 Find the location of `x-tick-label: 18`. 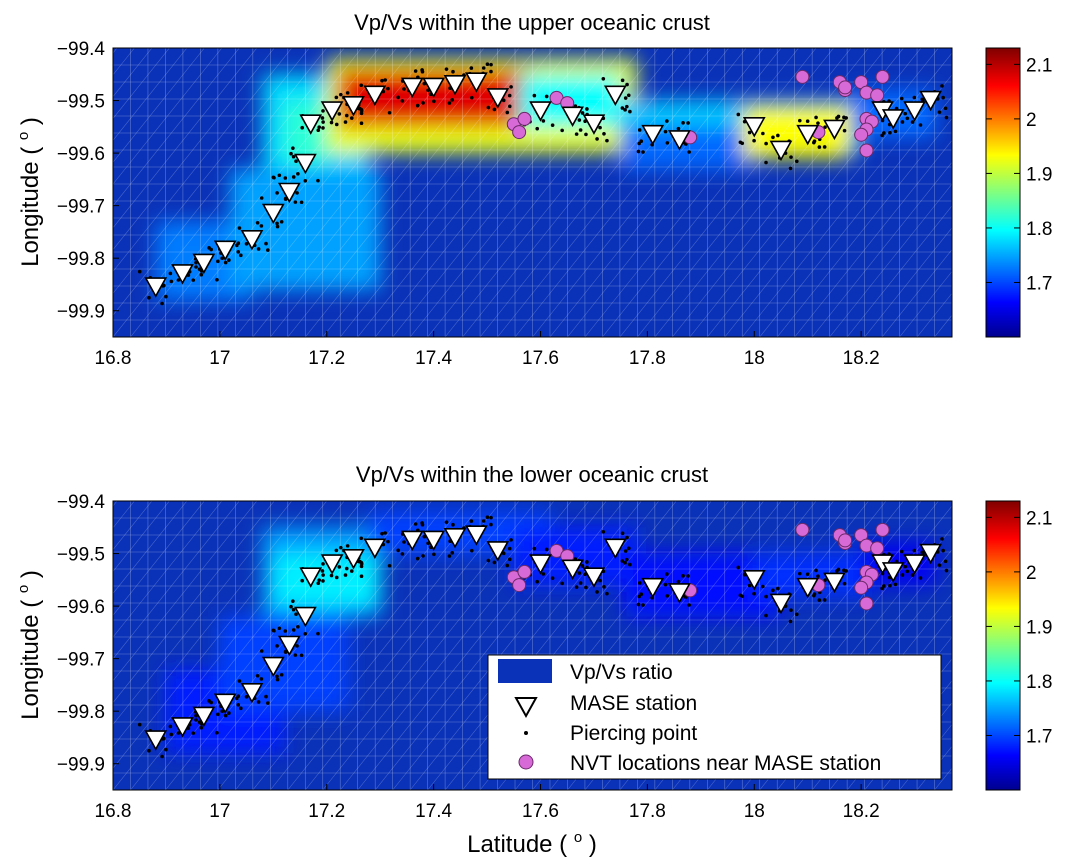

x-tick-label: 18 is located at coordinates (754, 358).